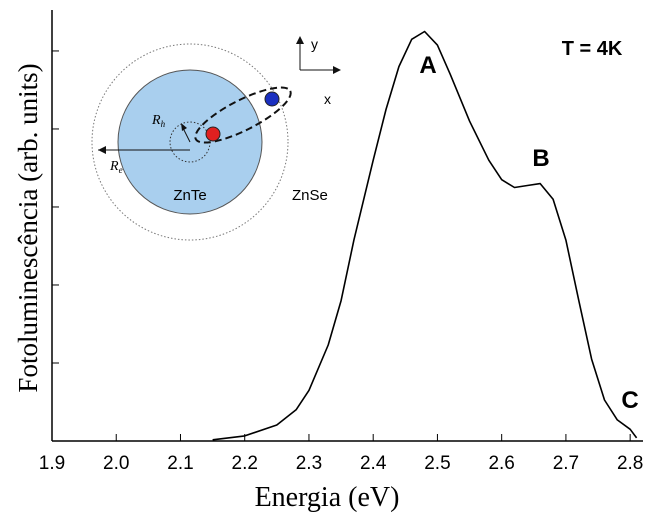  I want to click on peak-label: C, so click(629, 400).